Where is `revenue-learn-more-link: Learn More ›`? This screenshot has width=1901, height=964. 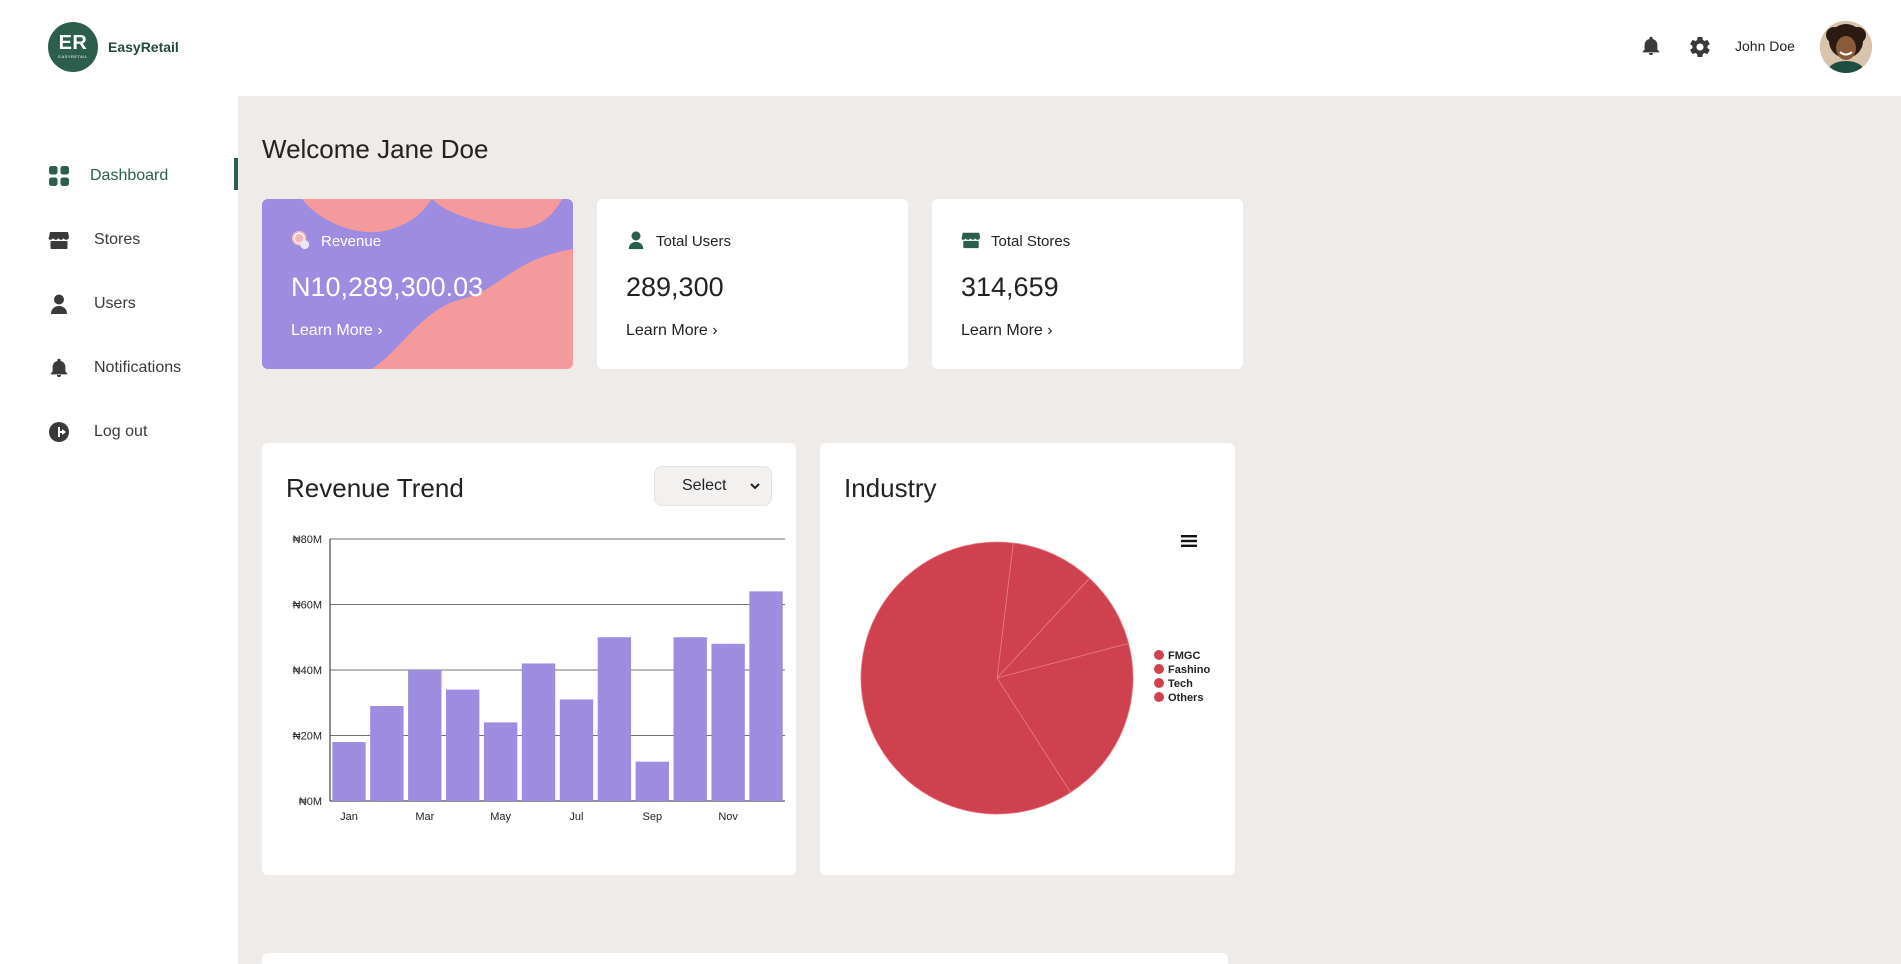
revenue-learn-more-link: Learn More › is located at coordinates (337, 330).